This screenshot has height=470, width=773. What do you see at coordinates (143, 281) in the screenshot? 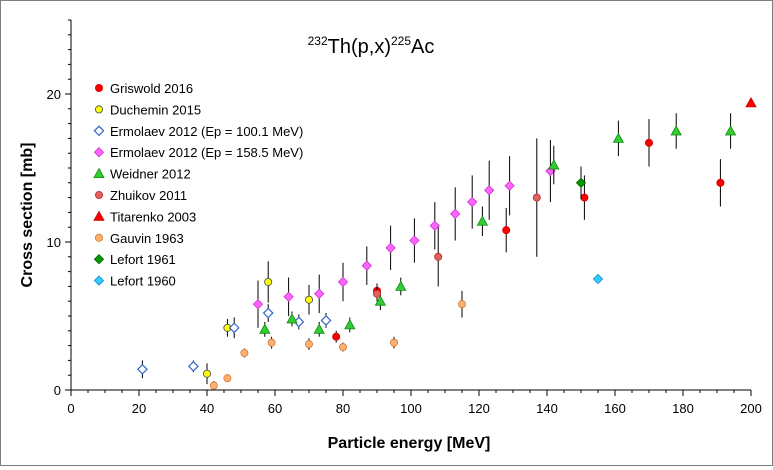
I see `legend-label: Lefort 1960` at bounding box center [143, 281].